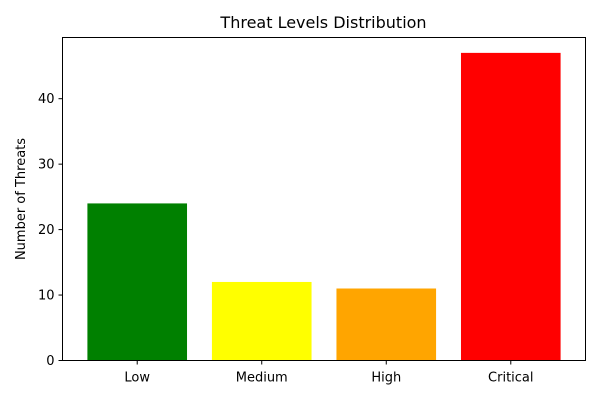 The width and height of the screenshot is (600, 404). What do you see at coordinates (386, 324) in the screenshot?
I see `bar-high` at bounding box center [386, 324].